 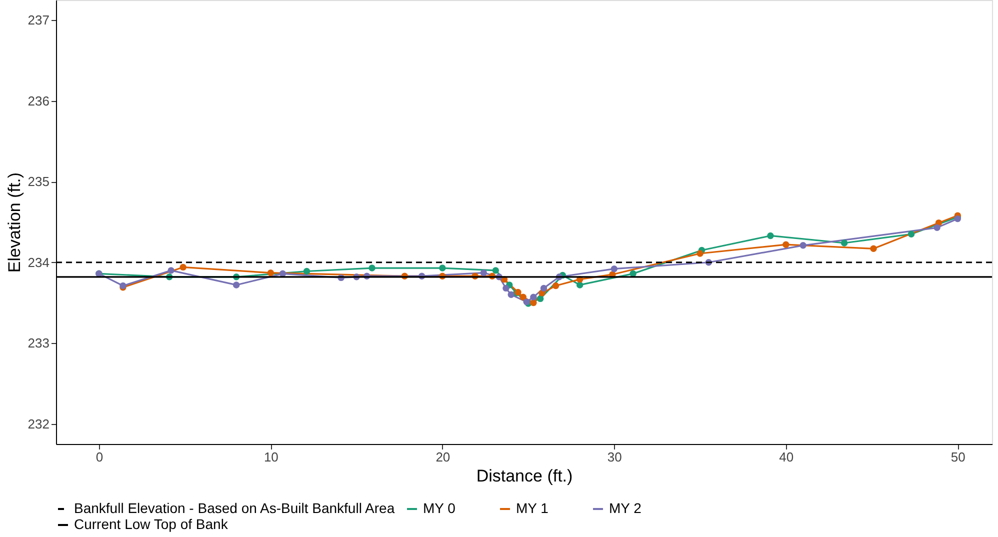 What do you see at coordinates (151, 524) in the screenshot?
I see `legend-label: Current Low Top of Bank` at bounding box center [151, 524].